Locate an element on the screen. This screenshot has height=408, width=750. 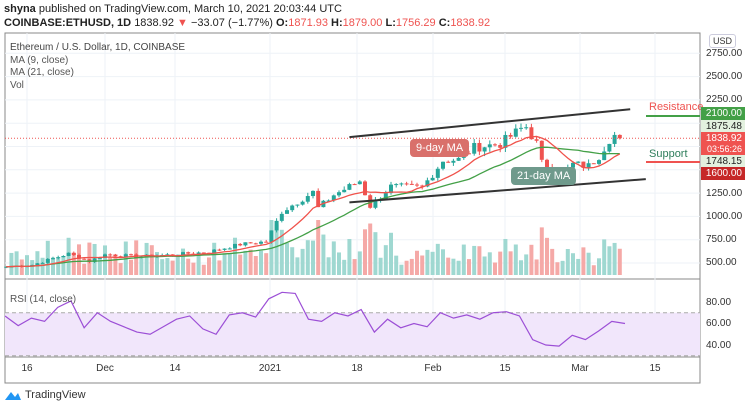
close-value: 1838.92 is located at coordinates (470, 23).